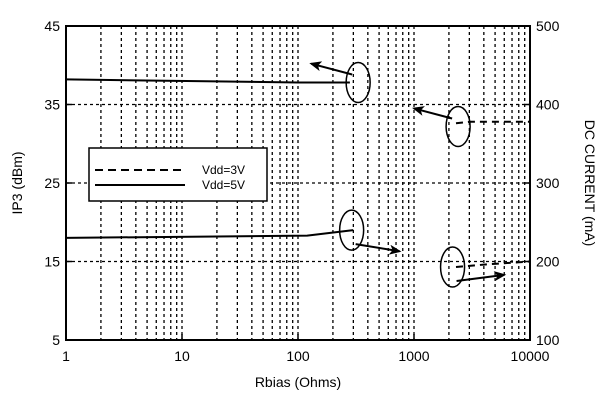 This screenshot has height=400, width=603. Describe the element at coordinates (548, 340) in the screenshot. I see `y2-tick-label: 100` at that location.